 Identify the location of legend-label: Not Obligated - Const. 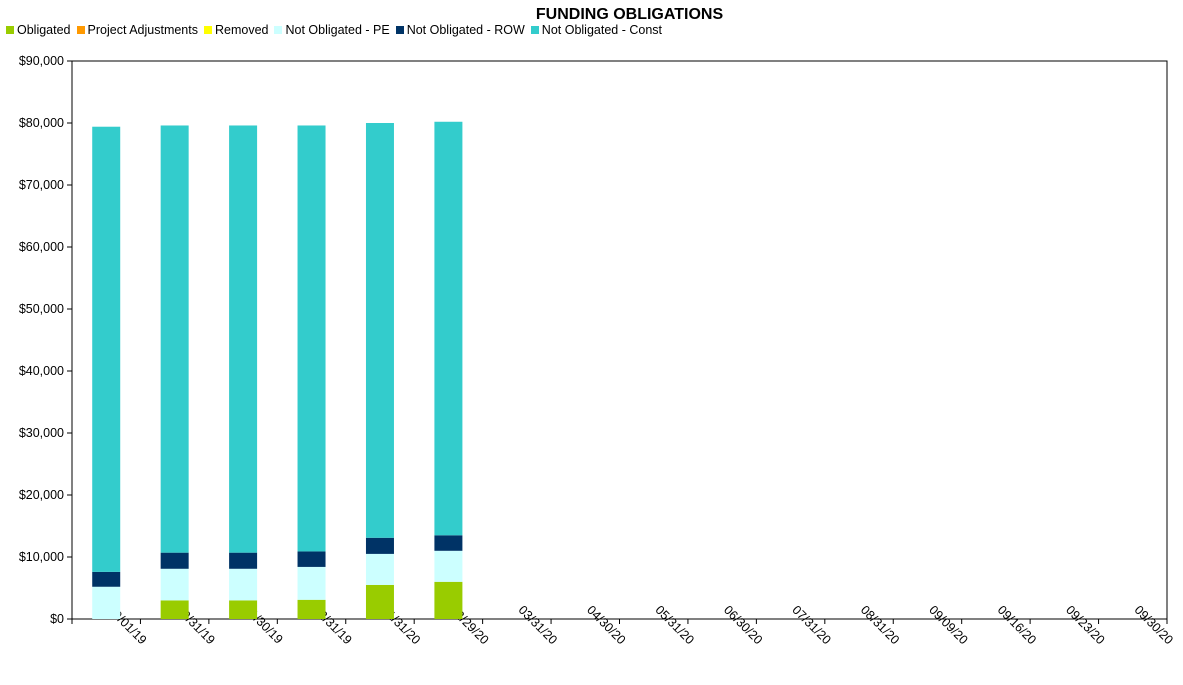
(601, 30).